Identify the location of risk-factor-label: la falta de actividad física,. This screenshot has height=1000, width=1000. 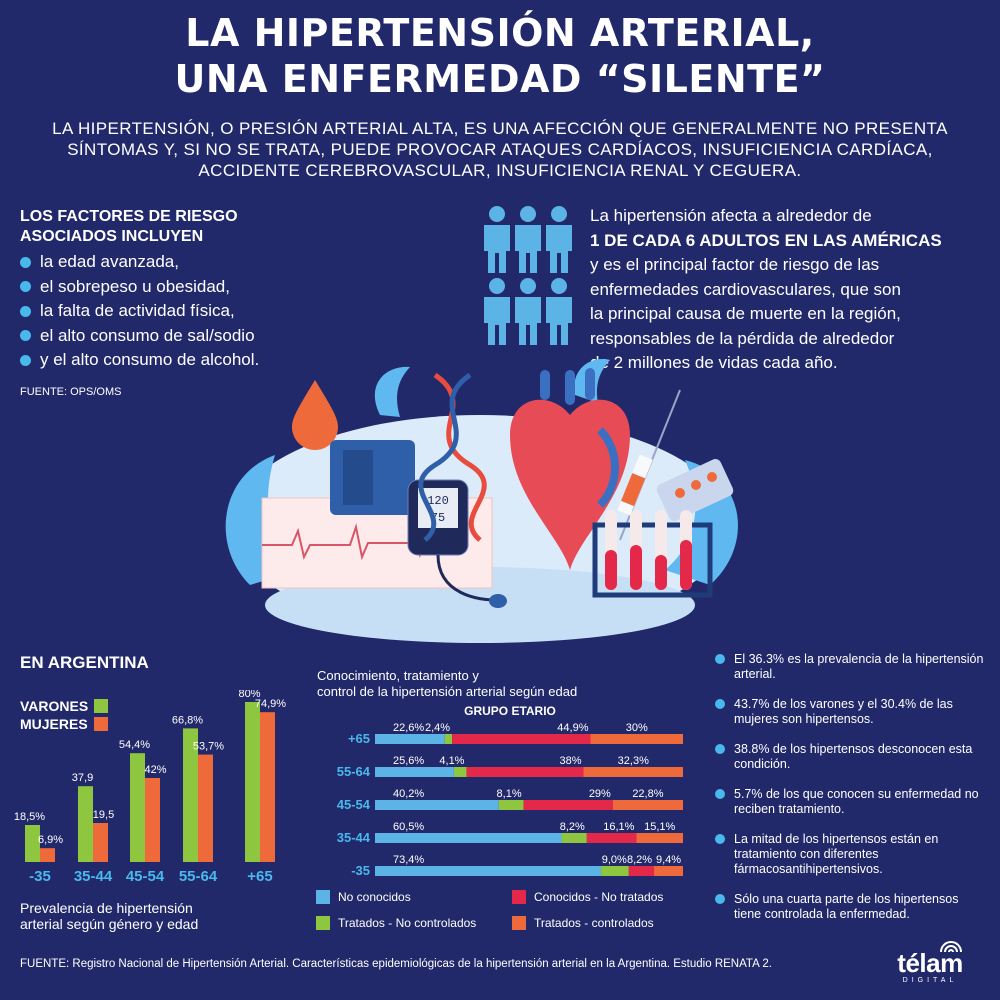
(137, 311).